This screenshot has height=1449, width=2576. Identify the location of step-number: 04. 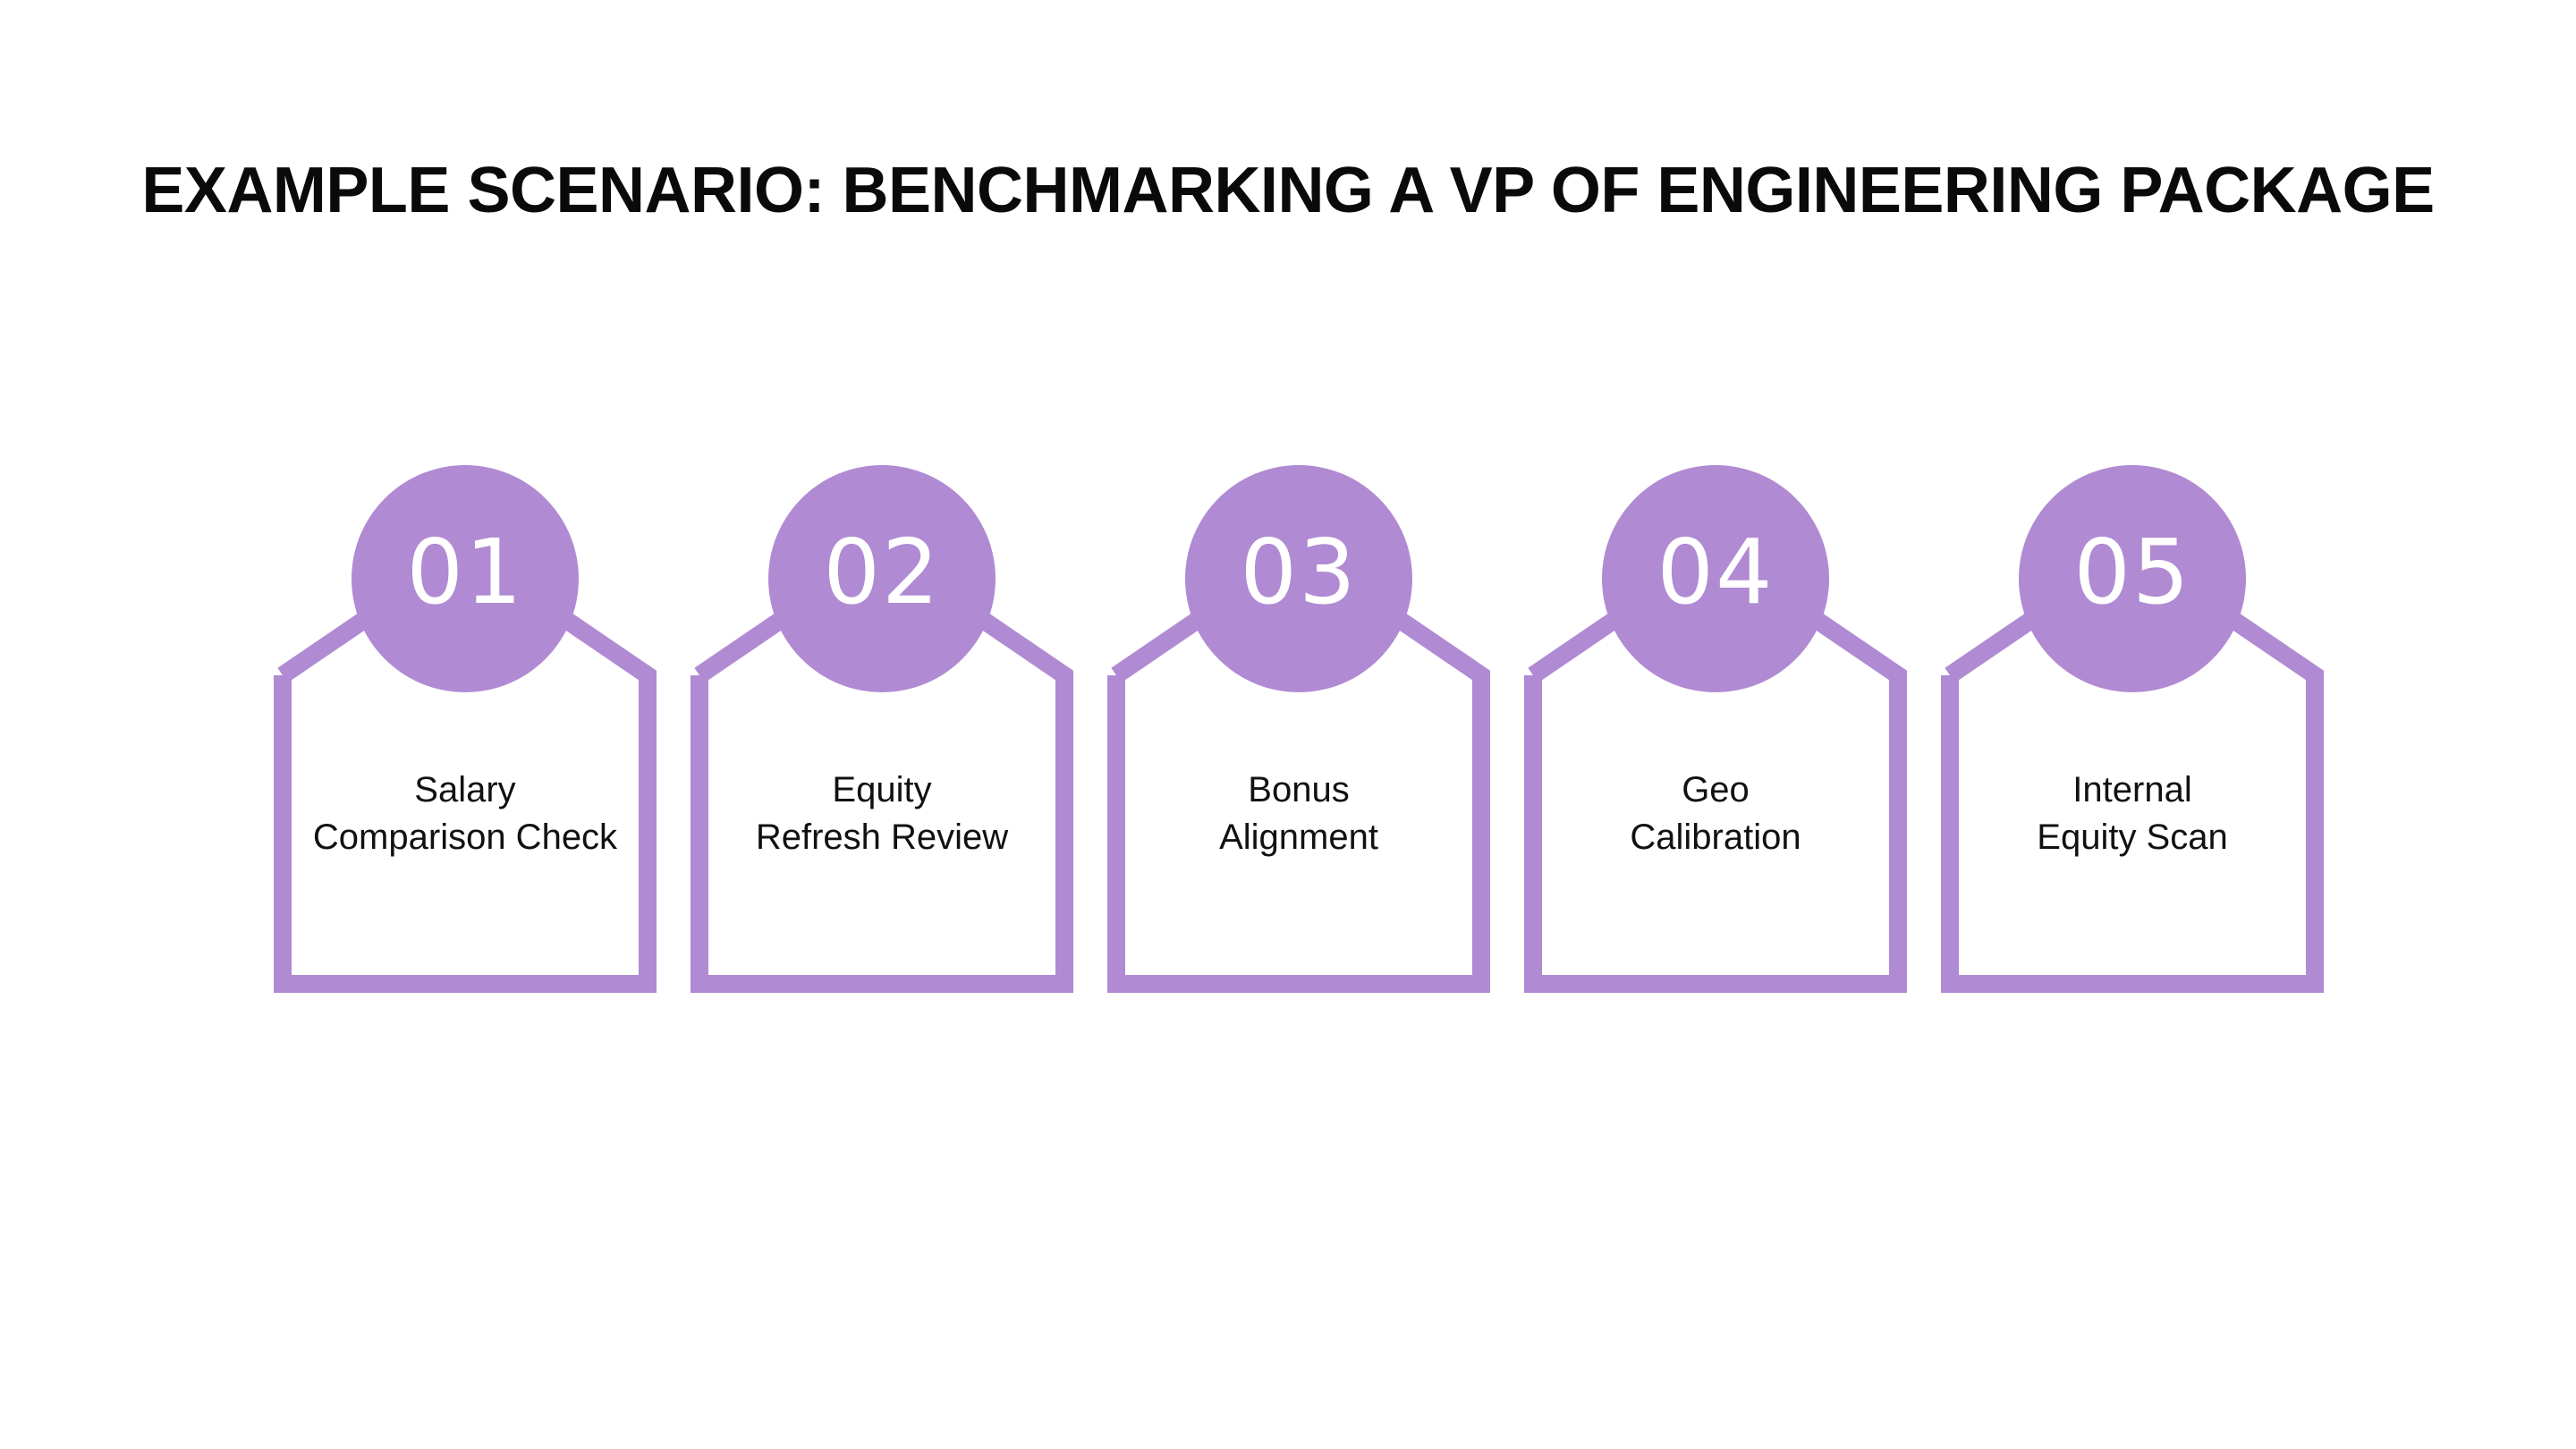
(1716, 572).